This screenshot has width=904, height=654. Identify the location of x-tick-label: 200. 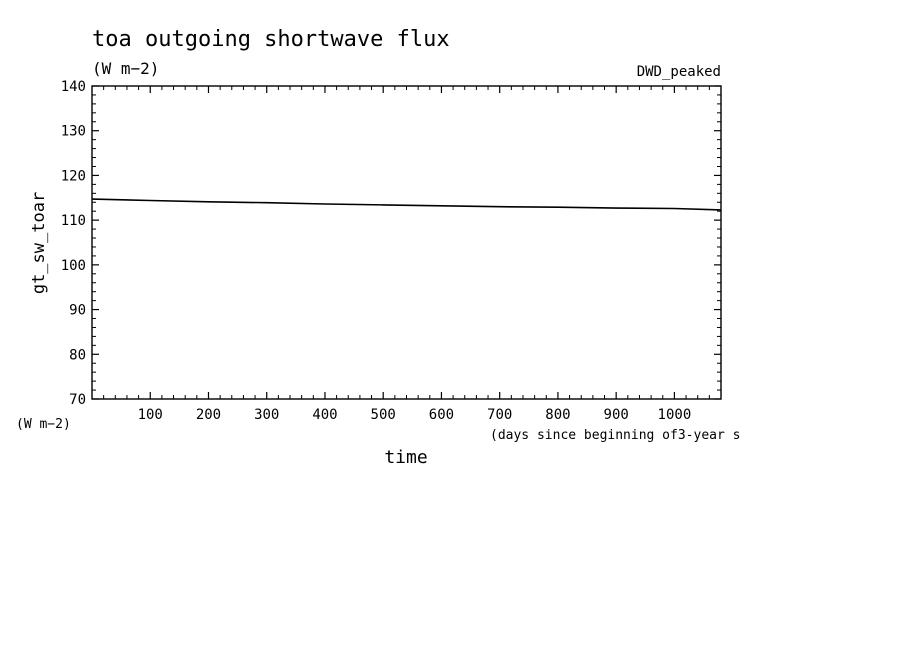
(208, 415).